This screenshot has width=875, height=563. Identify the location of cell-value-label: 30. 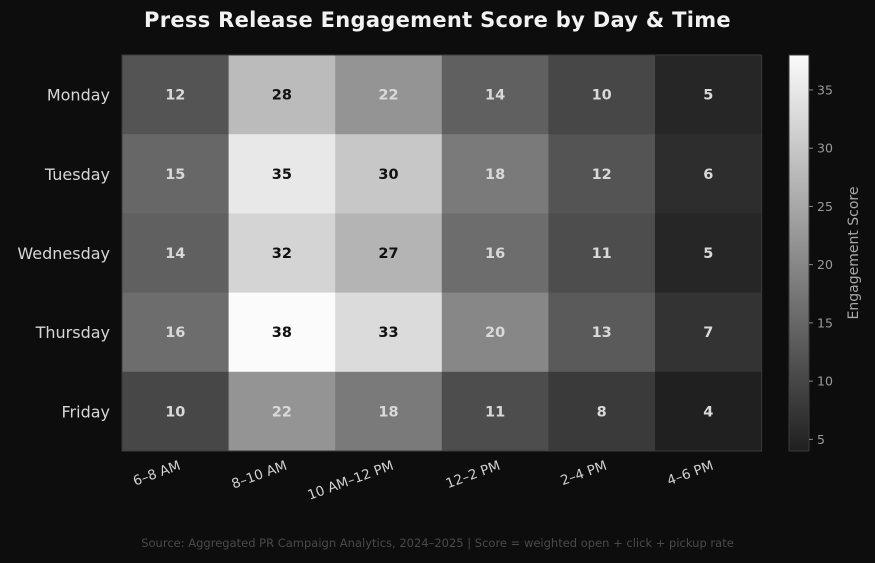
(388, 175).